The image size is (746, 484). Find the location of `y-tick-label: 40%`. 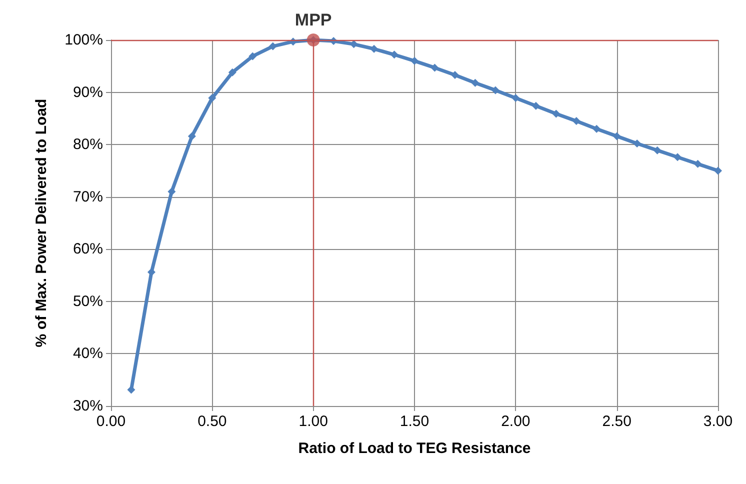

y-tick-label: 40% is located at coordinates (87, 353).